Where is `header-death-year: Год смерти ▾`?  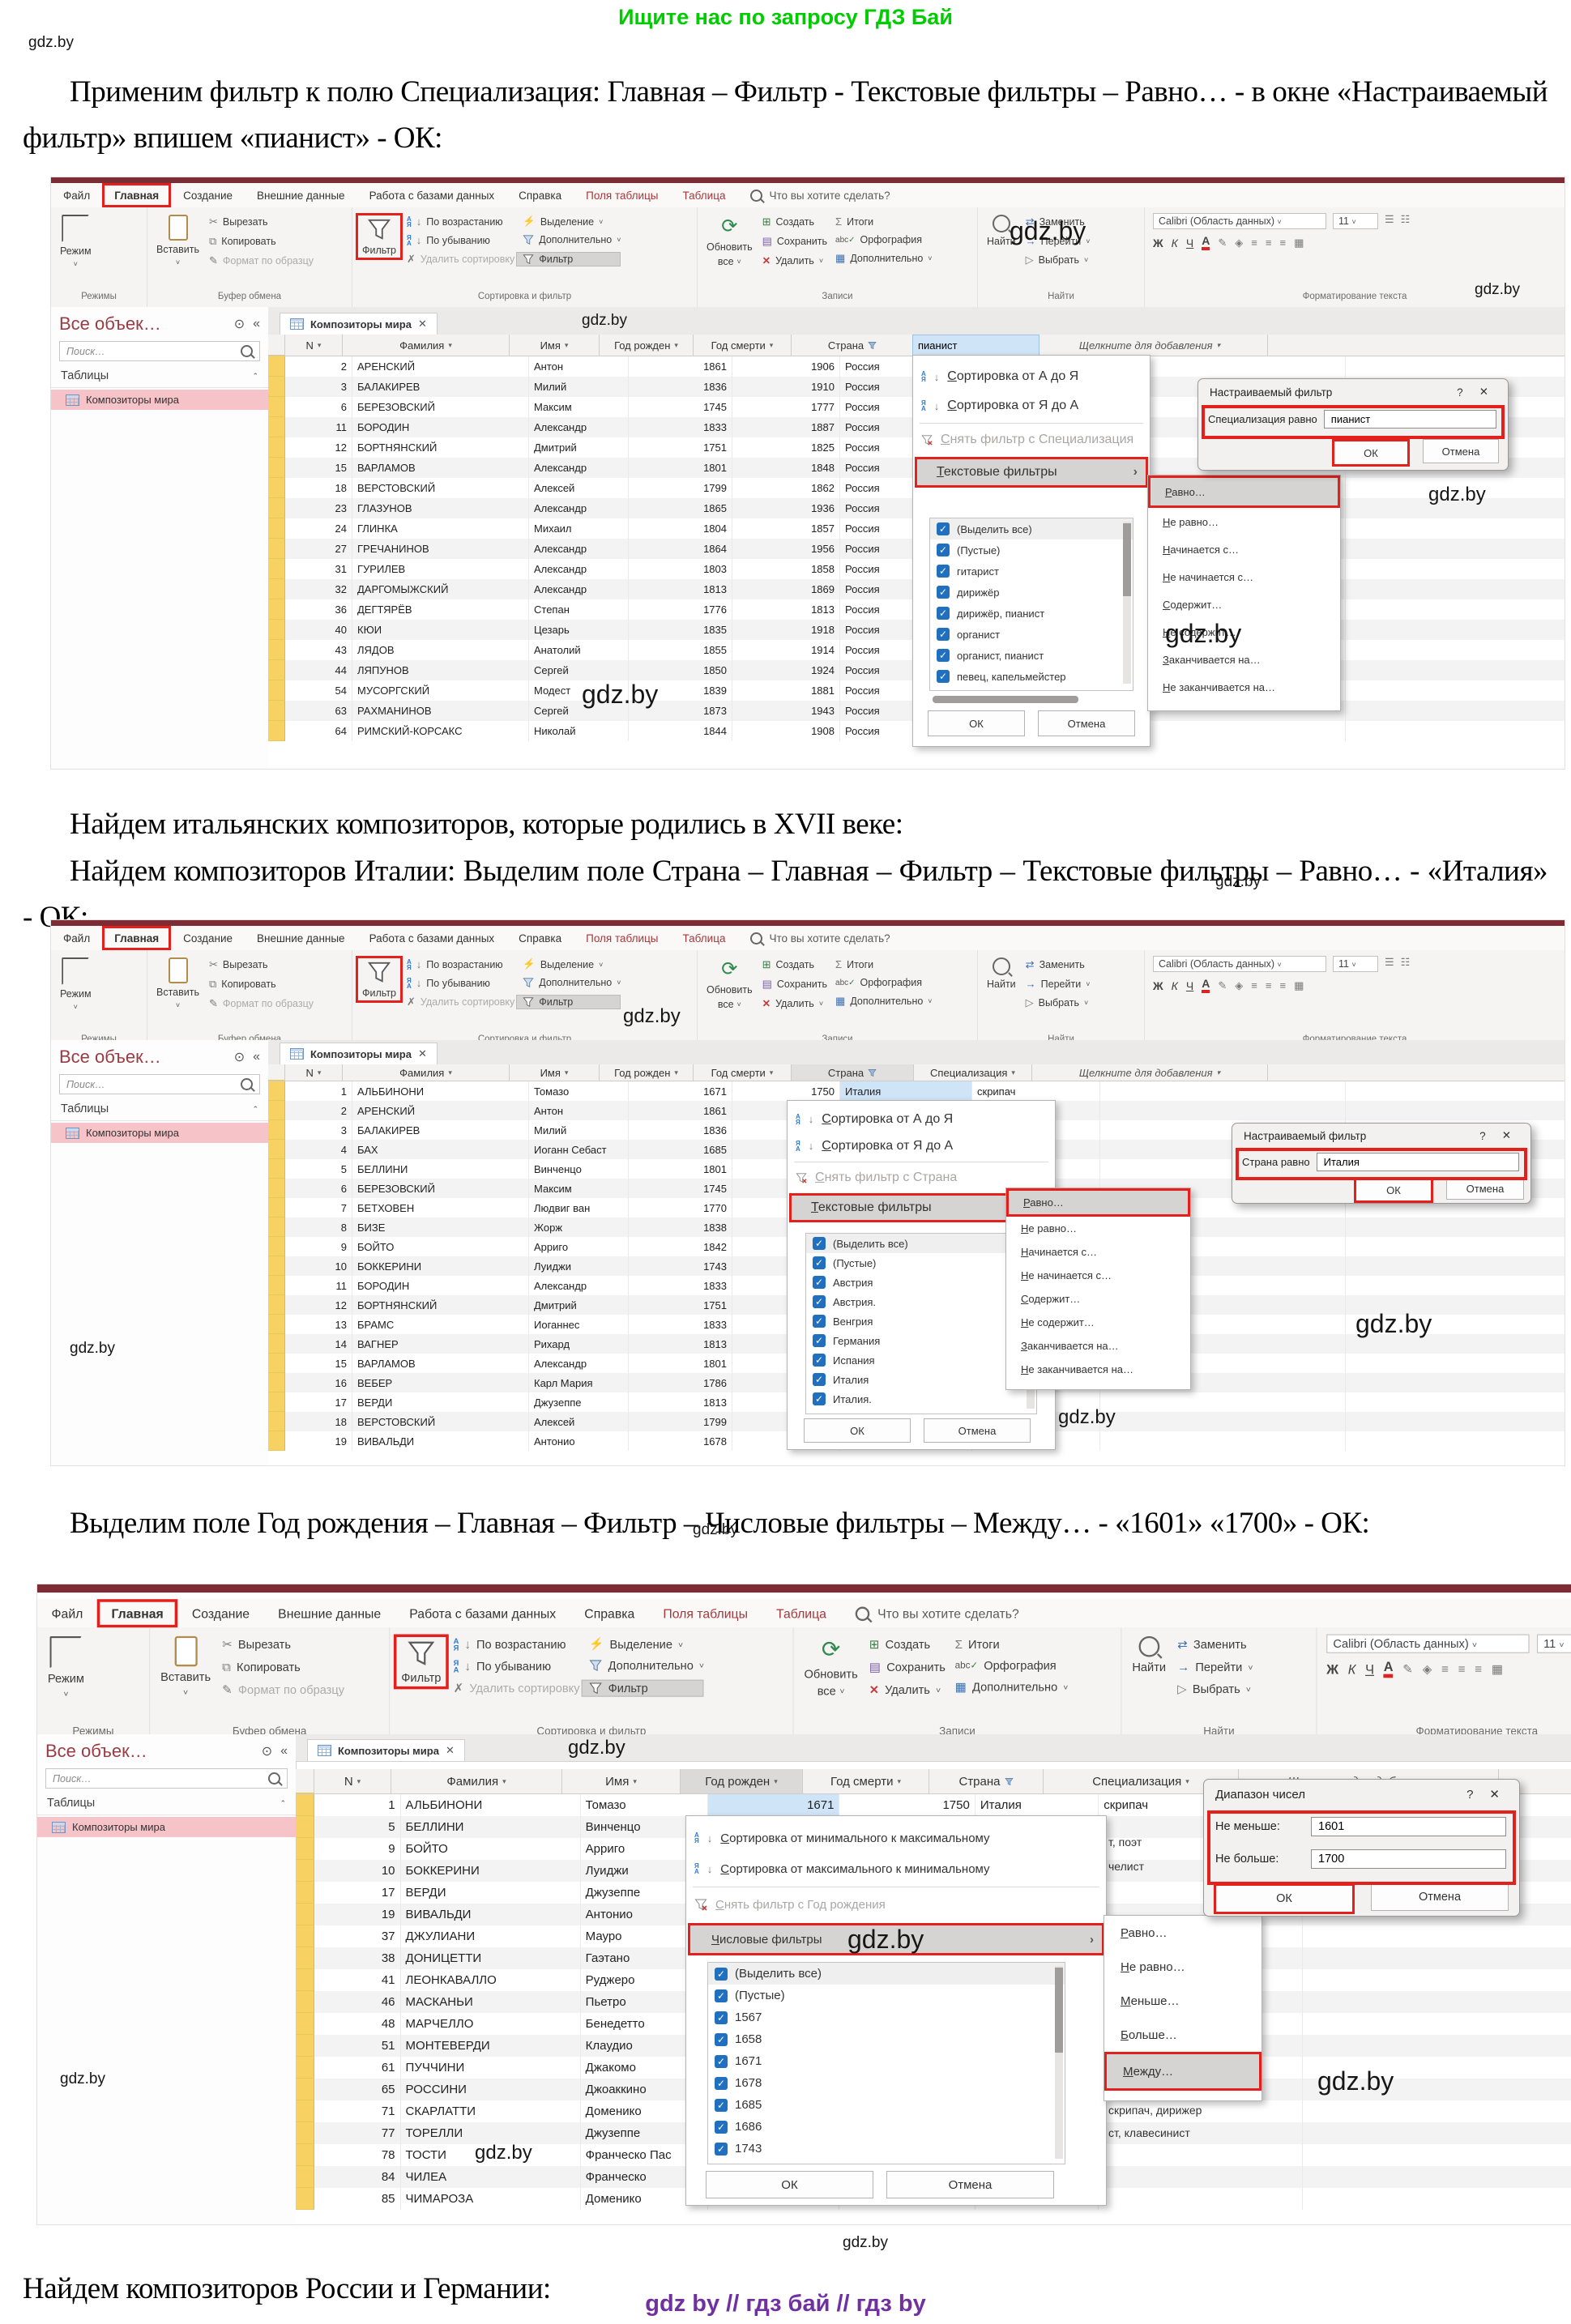
header-death-year: Год смерти ▾ is located at coordinates (866, 1781).